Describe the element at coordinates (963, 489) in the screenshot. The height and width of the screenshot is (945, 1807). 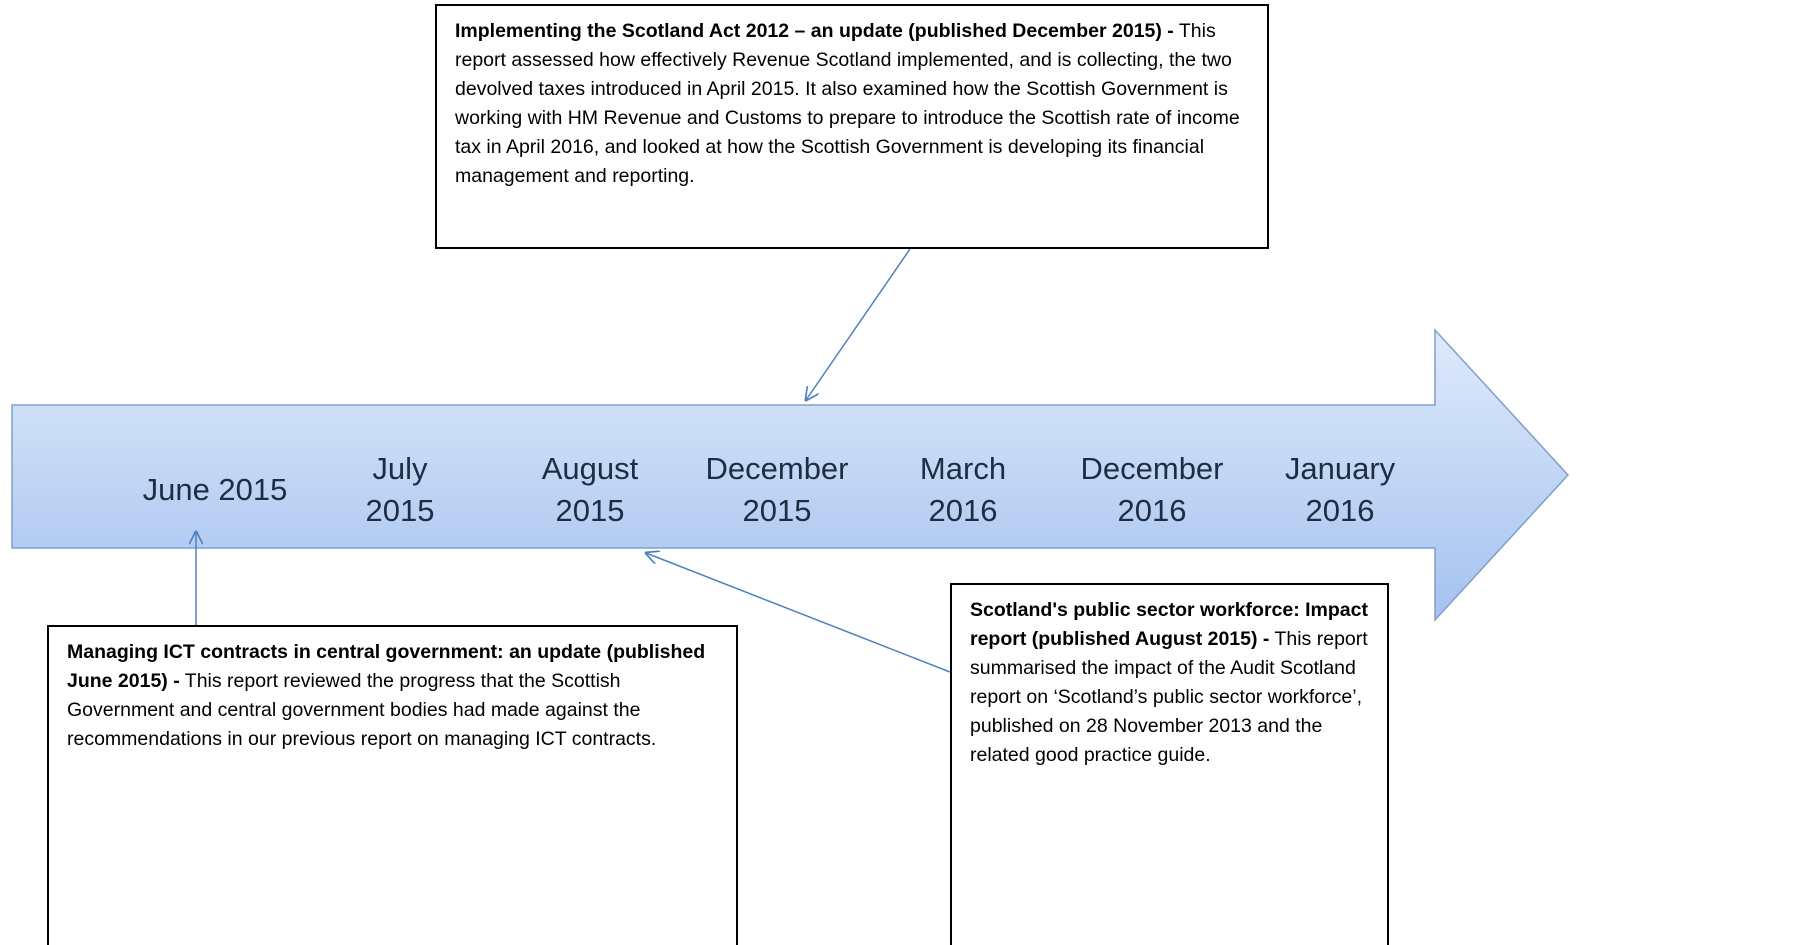
I see `date-label: March 2016` at that location.